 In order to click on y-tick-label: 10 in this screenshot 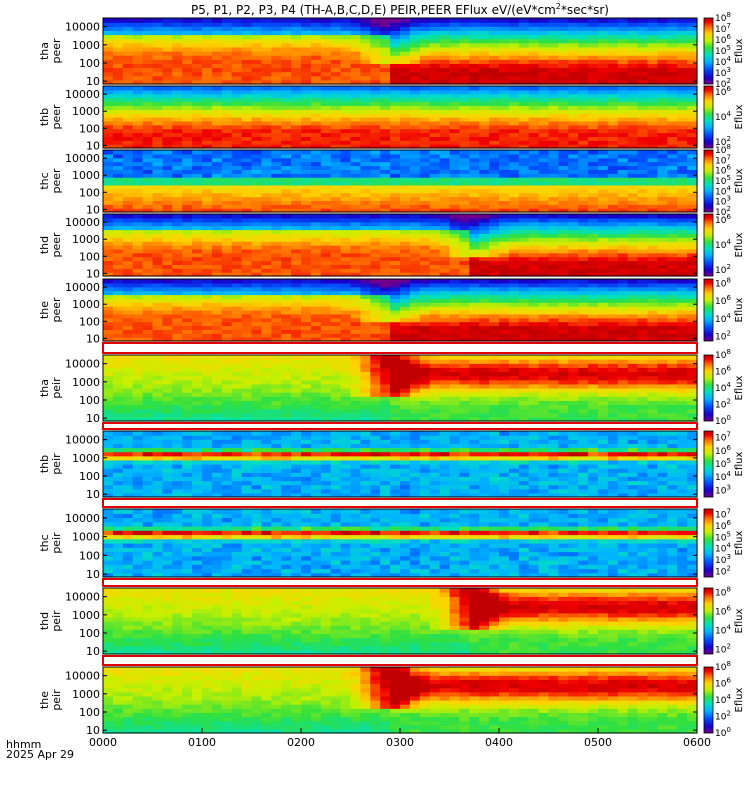, I will do `click(93, 338)`.